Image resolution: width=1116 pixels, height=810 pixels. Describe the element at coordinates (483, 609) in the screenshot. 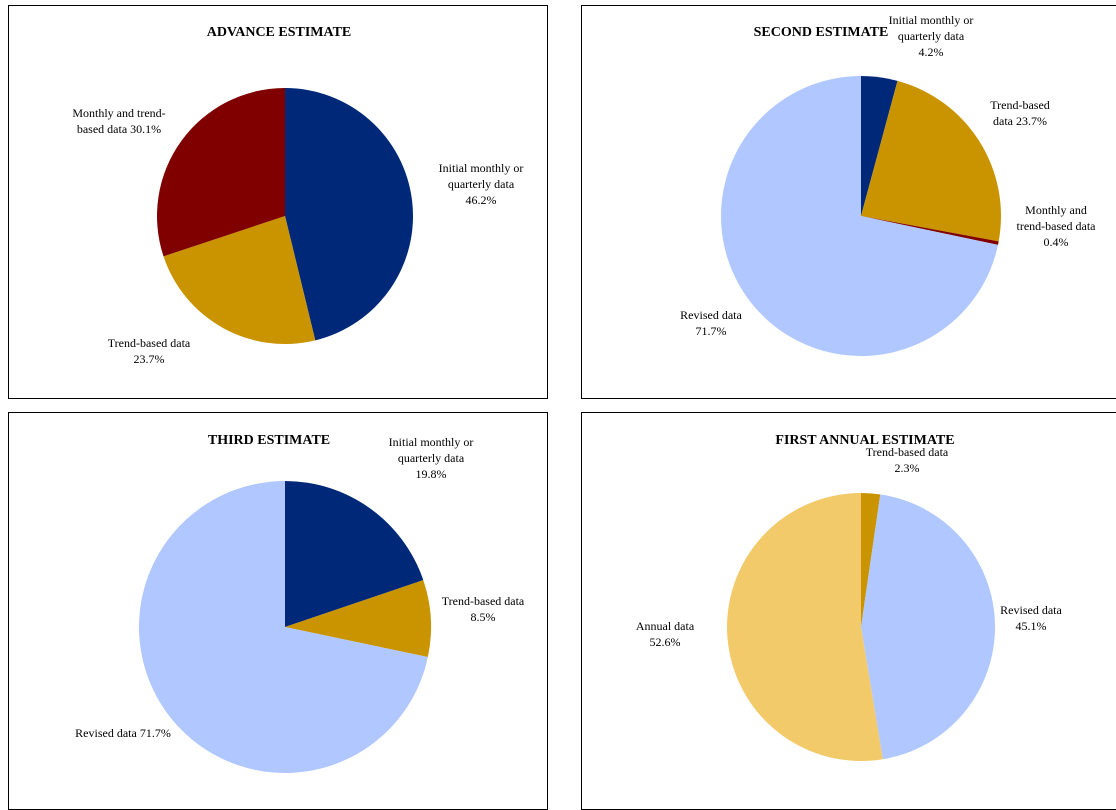

I see `slice-label: Trend-based data 8.5%` at that location.